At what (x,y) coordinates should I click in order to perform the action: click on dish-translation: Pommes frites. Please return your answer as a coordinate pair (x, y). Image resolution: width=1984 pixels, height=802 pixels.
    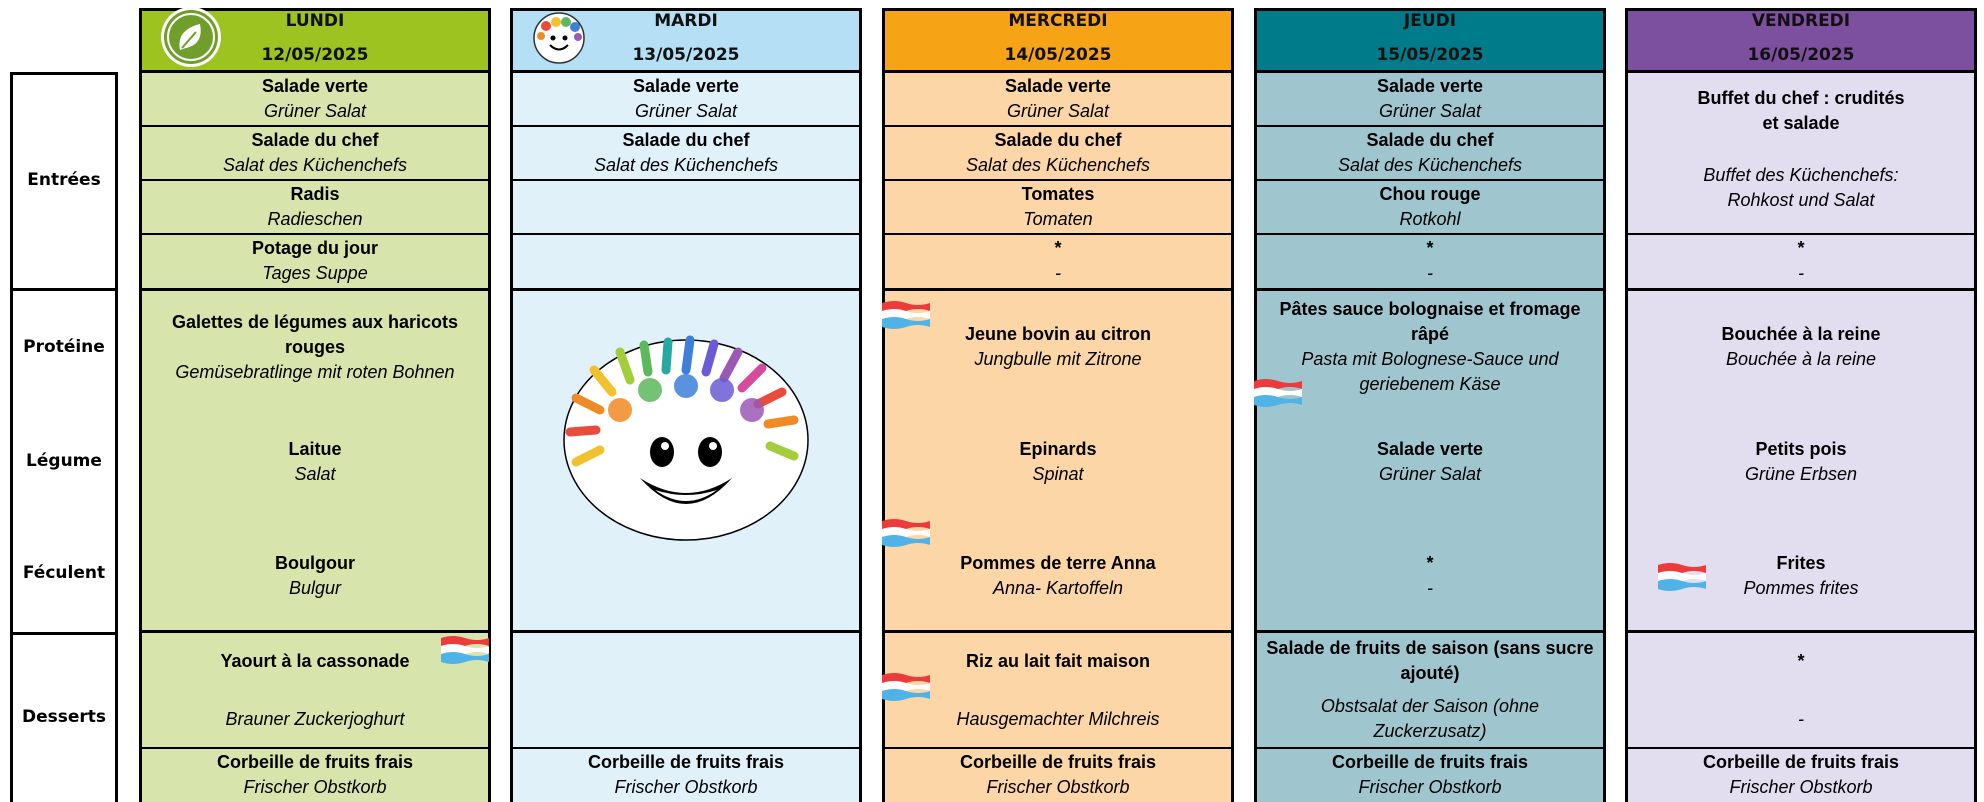
    Looking at the image, I should click on (1801, 588).